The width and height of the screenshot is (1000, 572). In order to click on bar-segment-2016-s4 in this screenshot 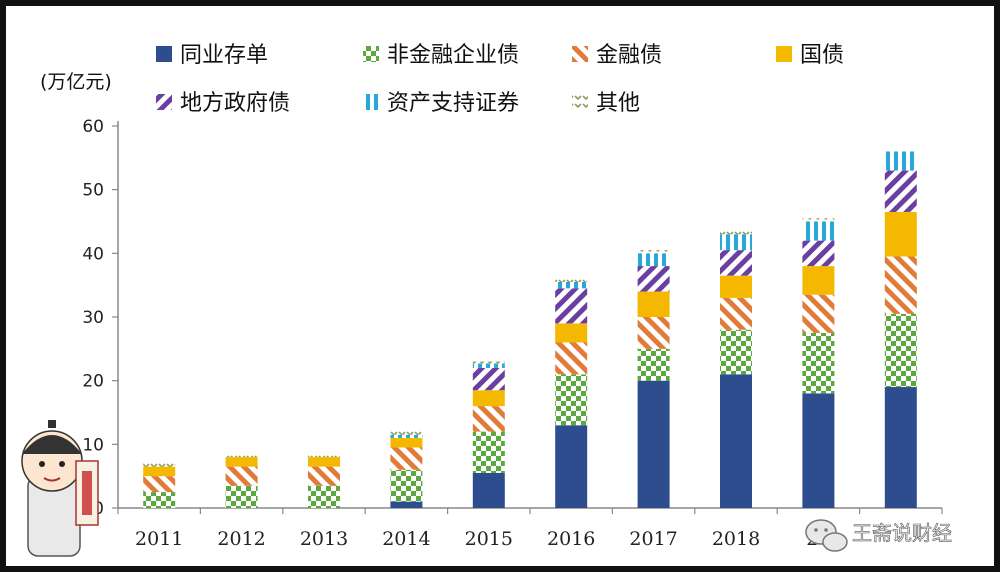, I will do `click(571, 306)`.